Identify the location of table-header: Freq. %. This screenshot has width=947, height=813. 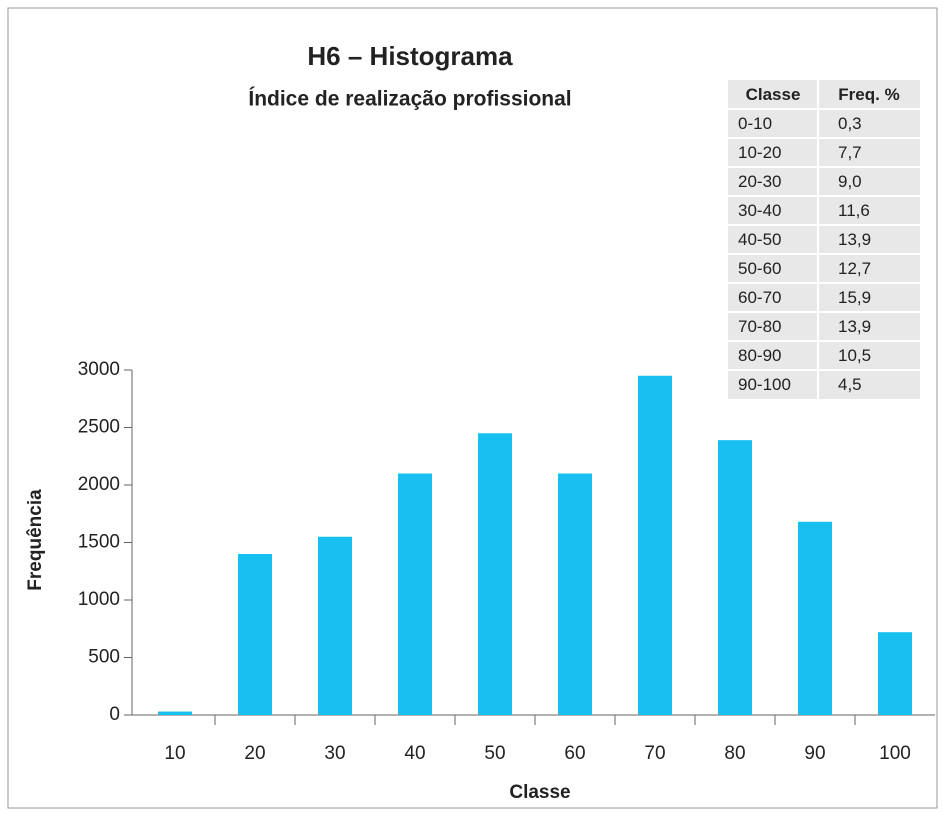
(868, 94).